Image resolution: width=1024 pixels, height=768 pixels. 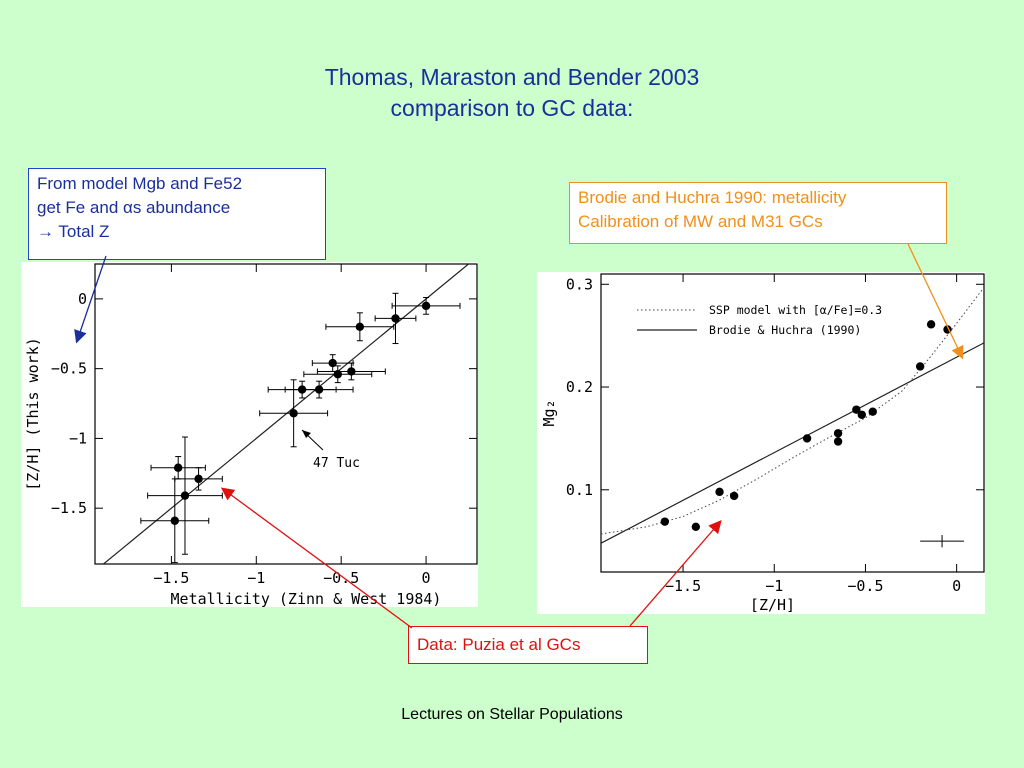 I want to click on y-tick-label: 0.3, so click(x=579, y=284).